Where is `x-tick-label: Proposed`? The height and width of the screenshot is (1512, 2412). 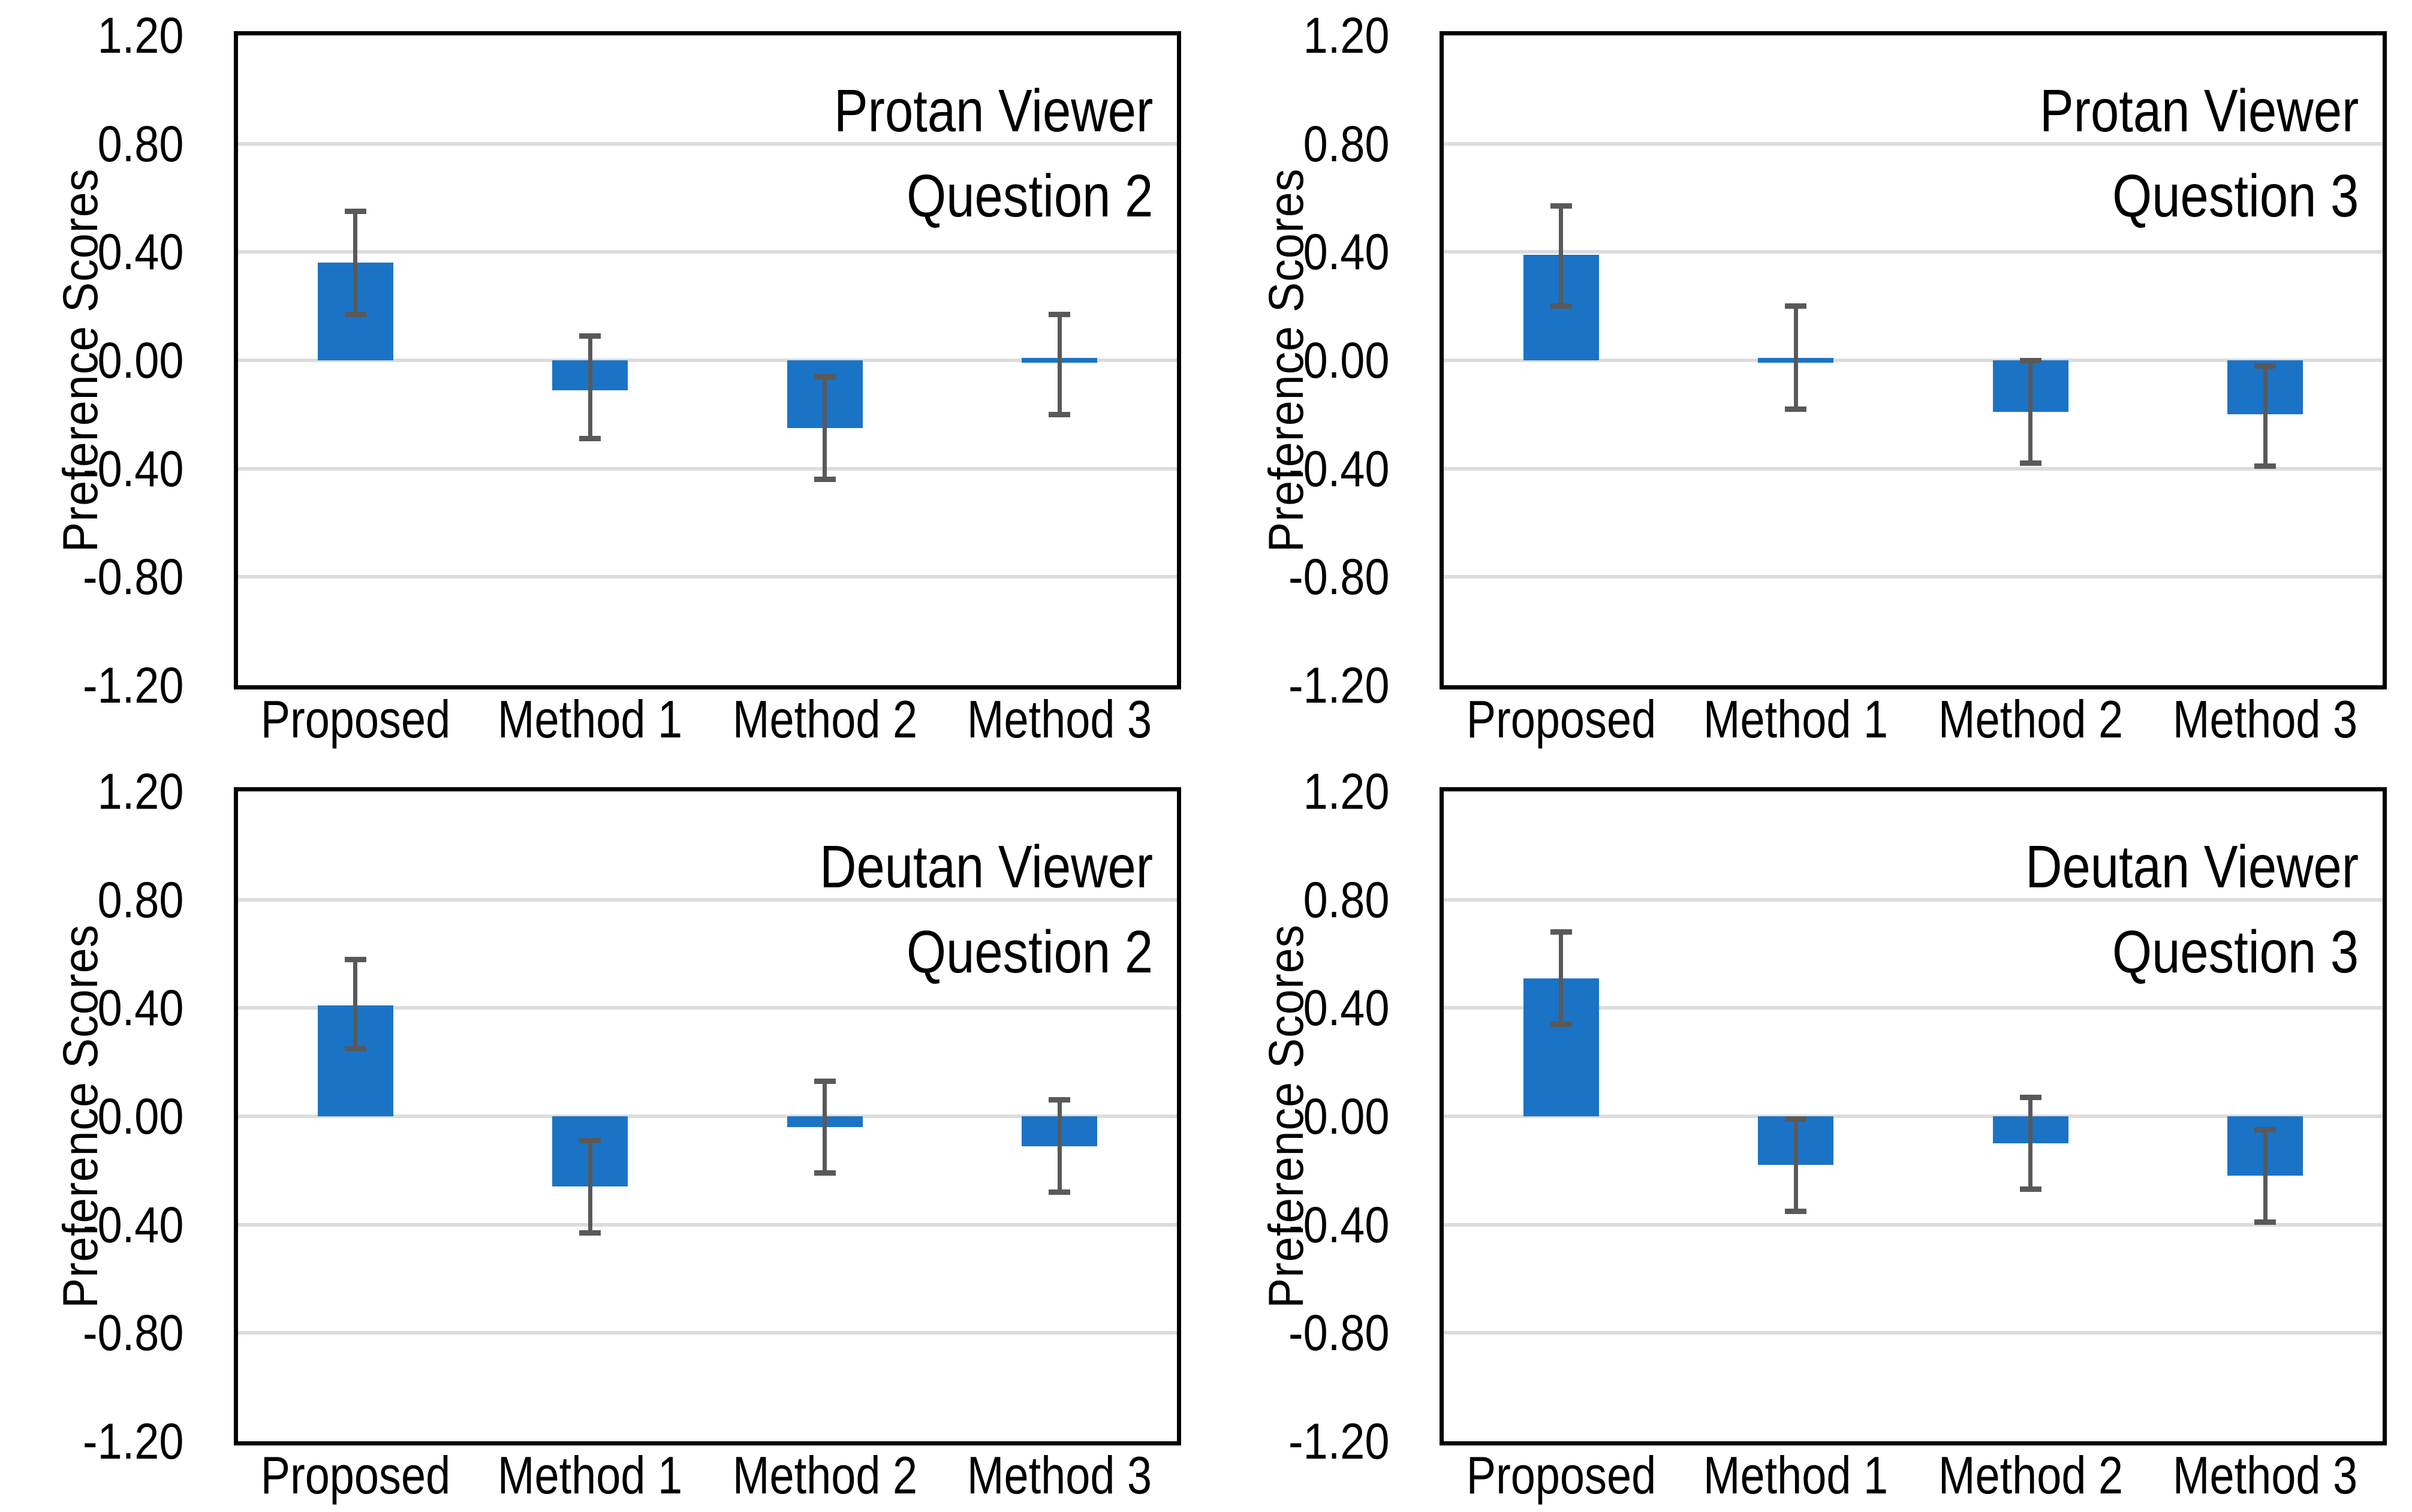 x-tick-label: Proposed is located at coordinates (355, 1475).